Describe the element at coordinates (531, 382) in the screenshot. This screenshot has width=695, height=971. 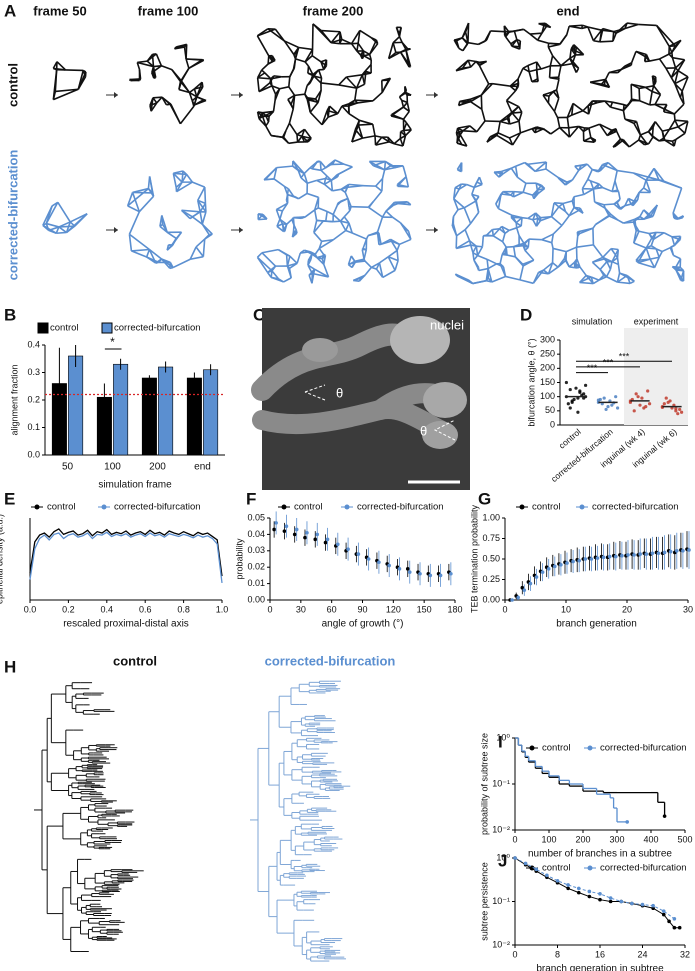
I see `y-axis-title: bifurcation angle, θ (°)` at that location.